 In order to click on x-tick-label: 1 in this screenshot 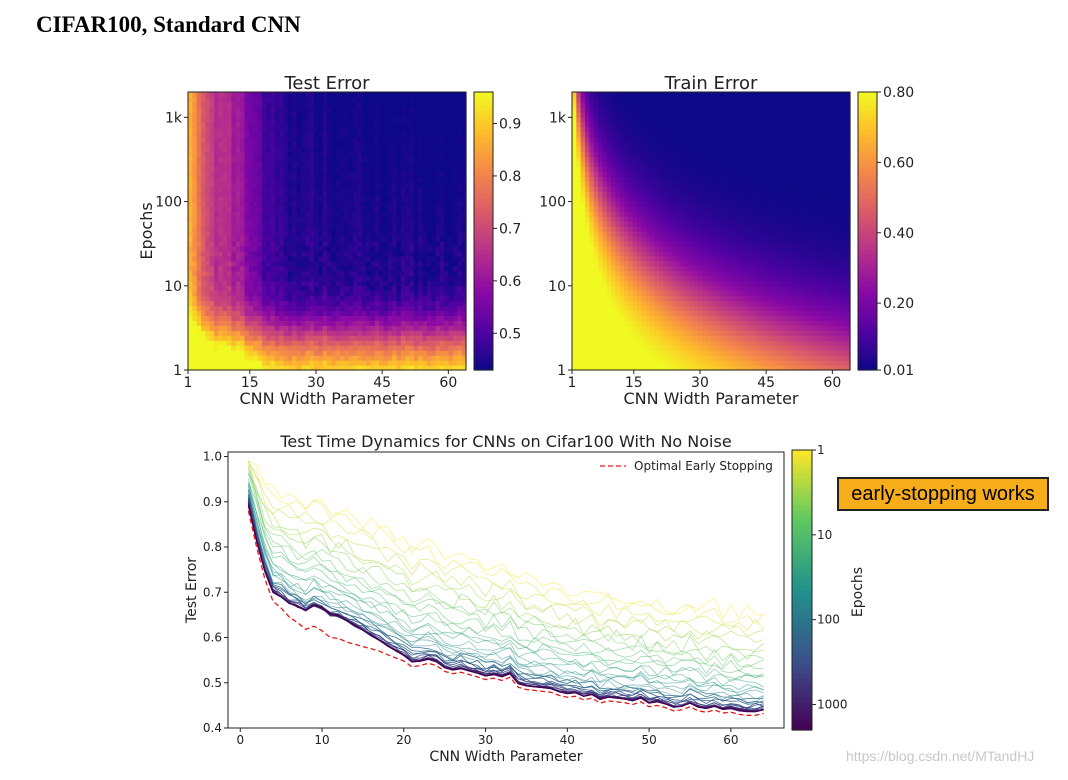, I will do `click(188, 383)`.